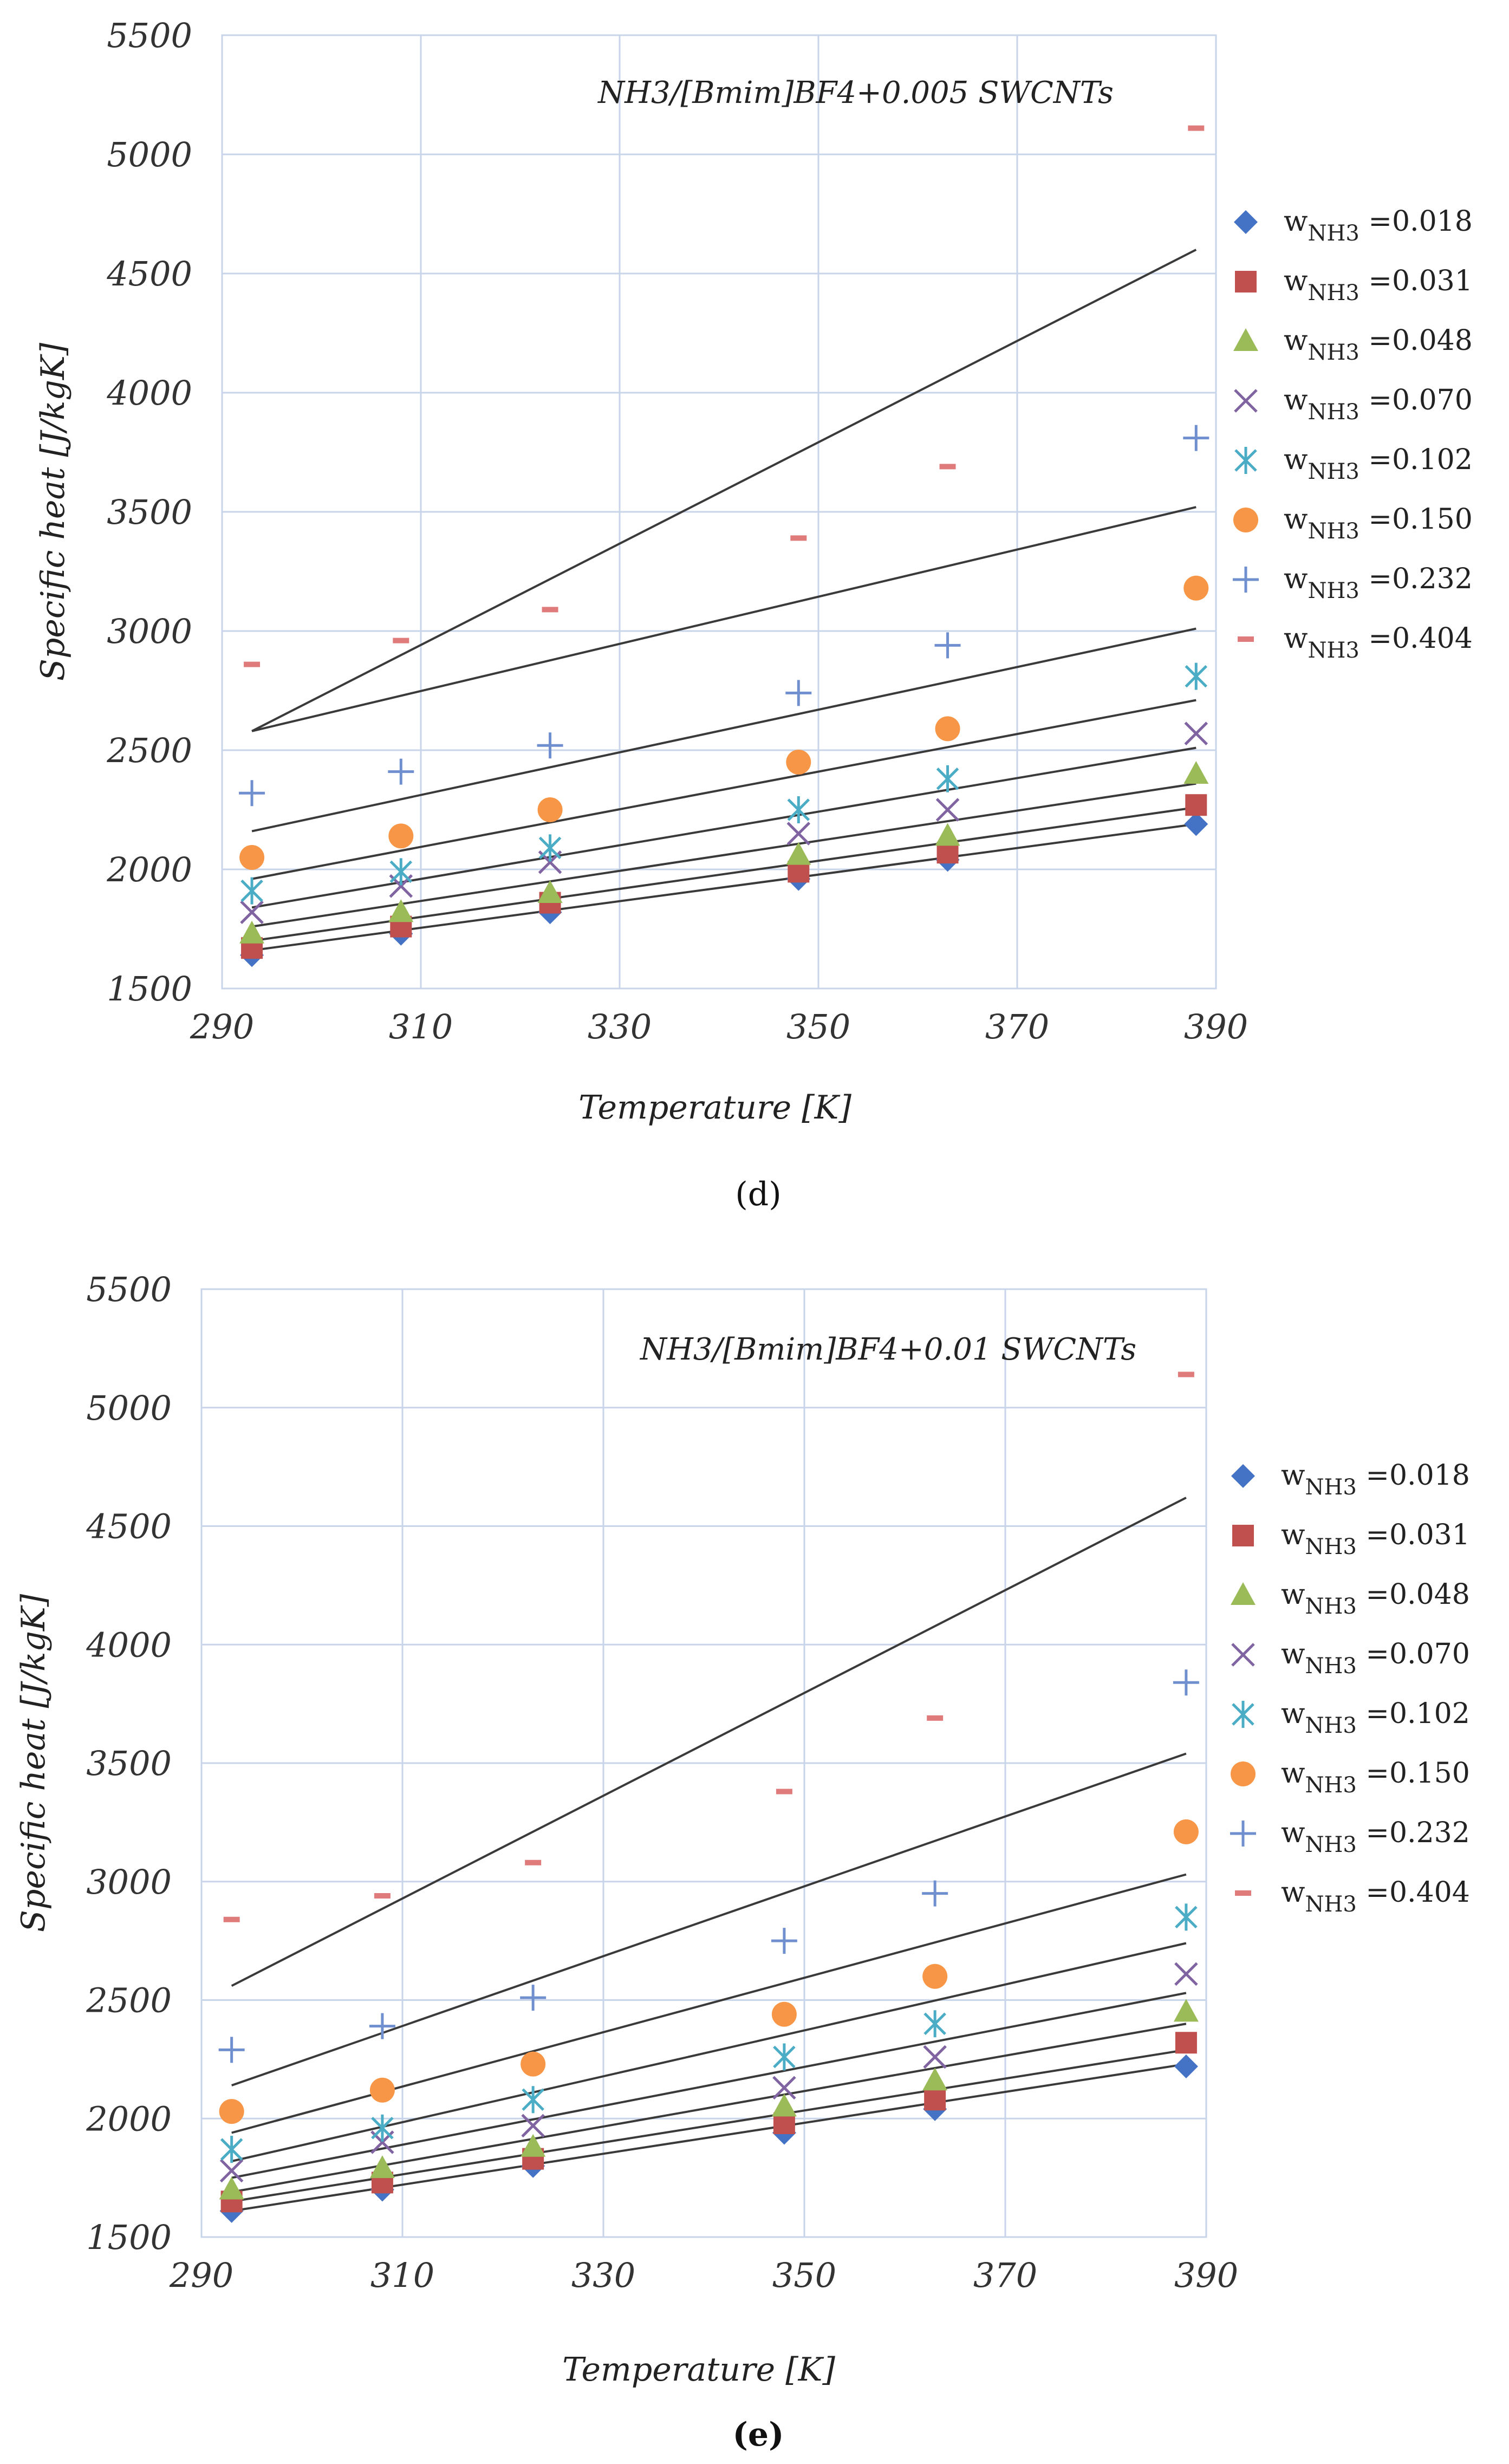 Image resolution: width=1509 pixels, height=2464 pixels. What do you see at coordinates (1244, 1593) in the screenshot?
I see `legend-marker-0.048` at bounding box center [1244, 1593].